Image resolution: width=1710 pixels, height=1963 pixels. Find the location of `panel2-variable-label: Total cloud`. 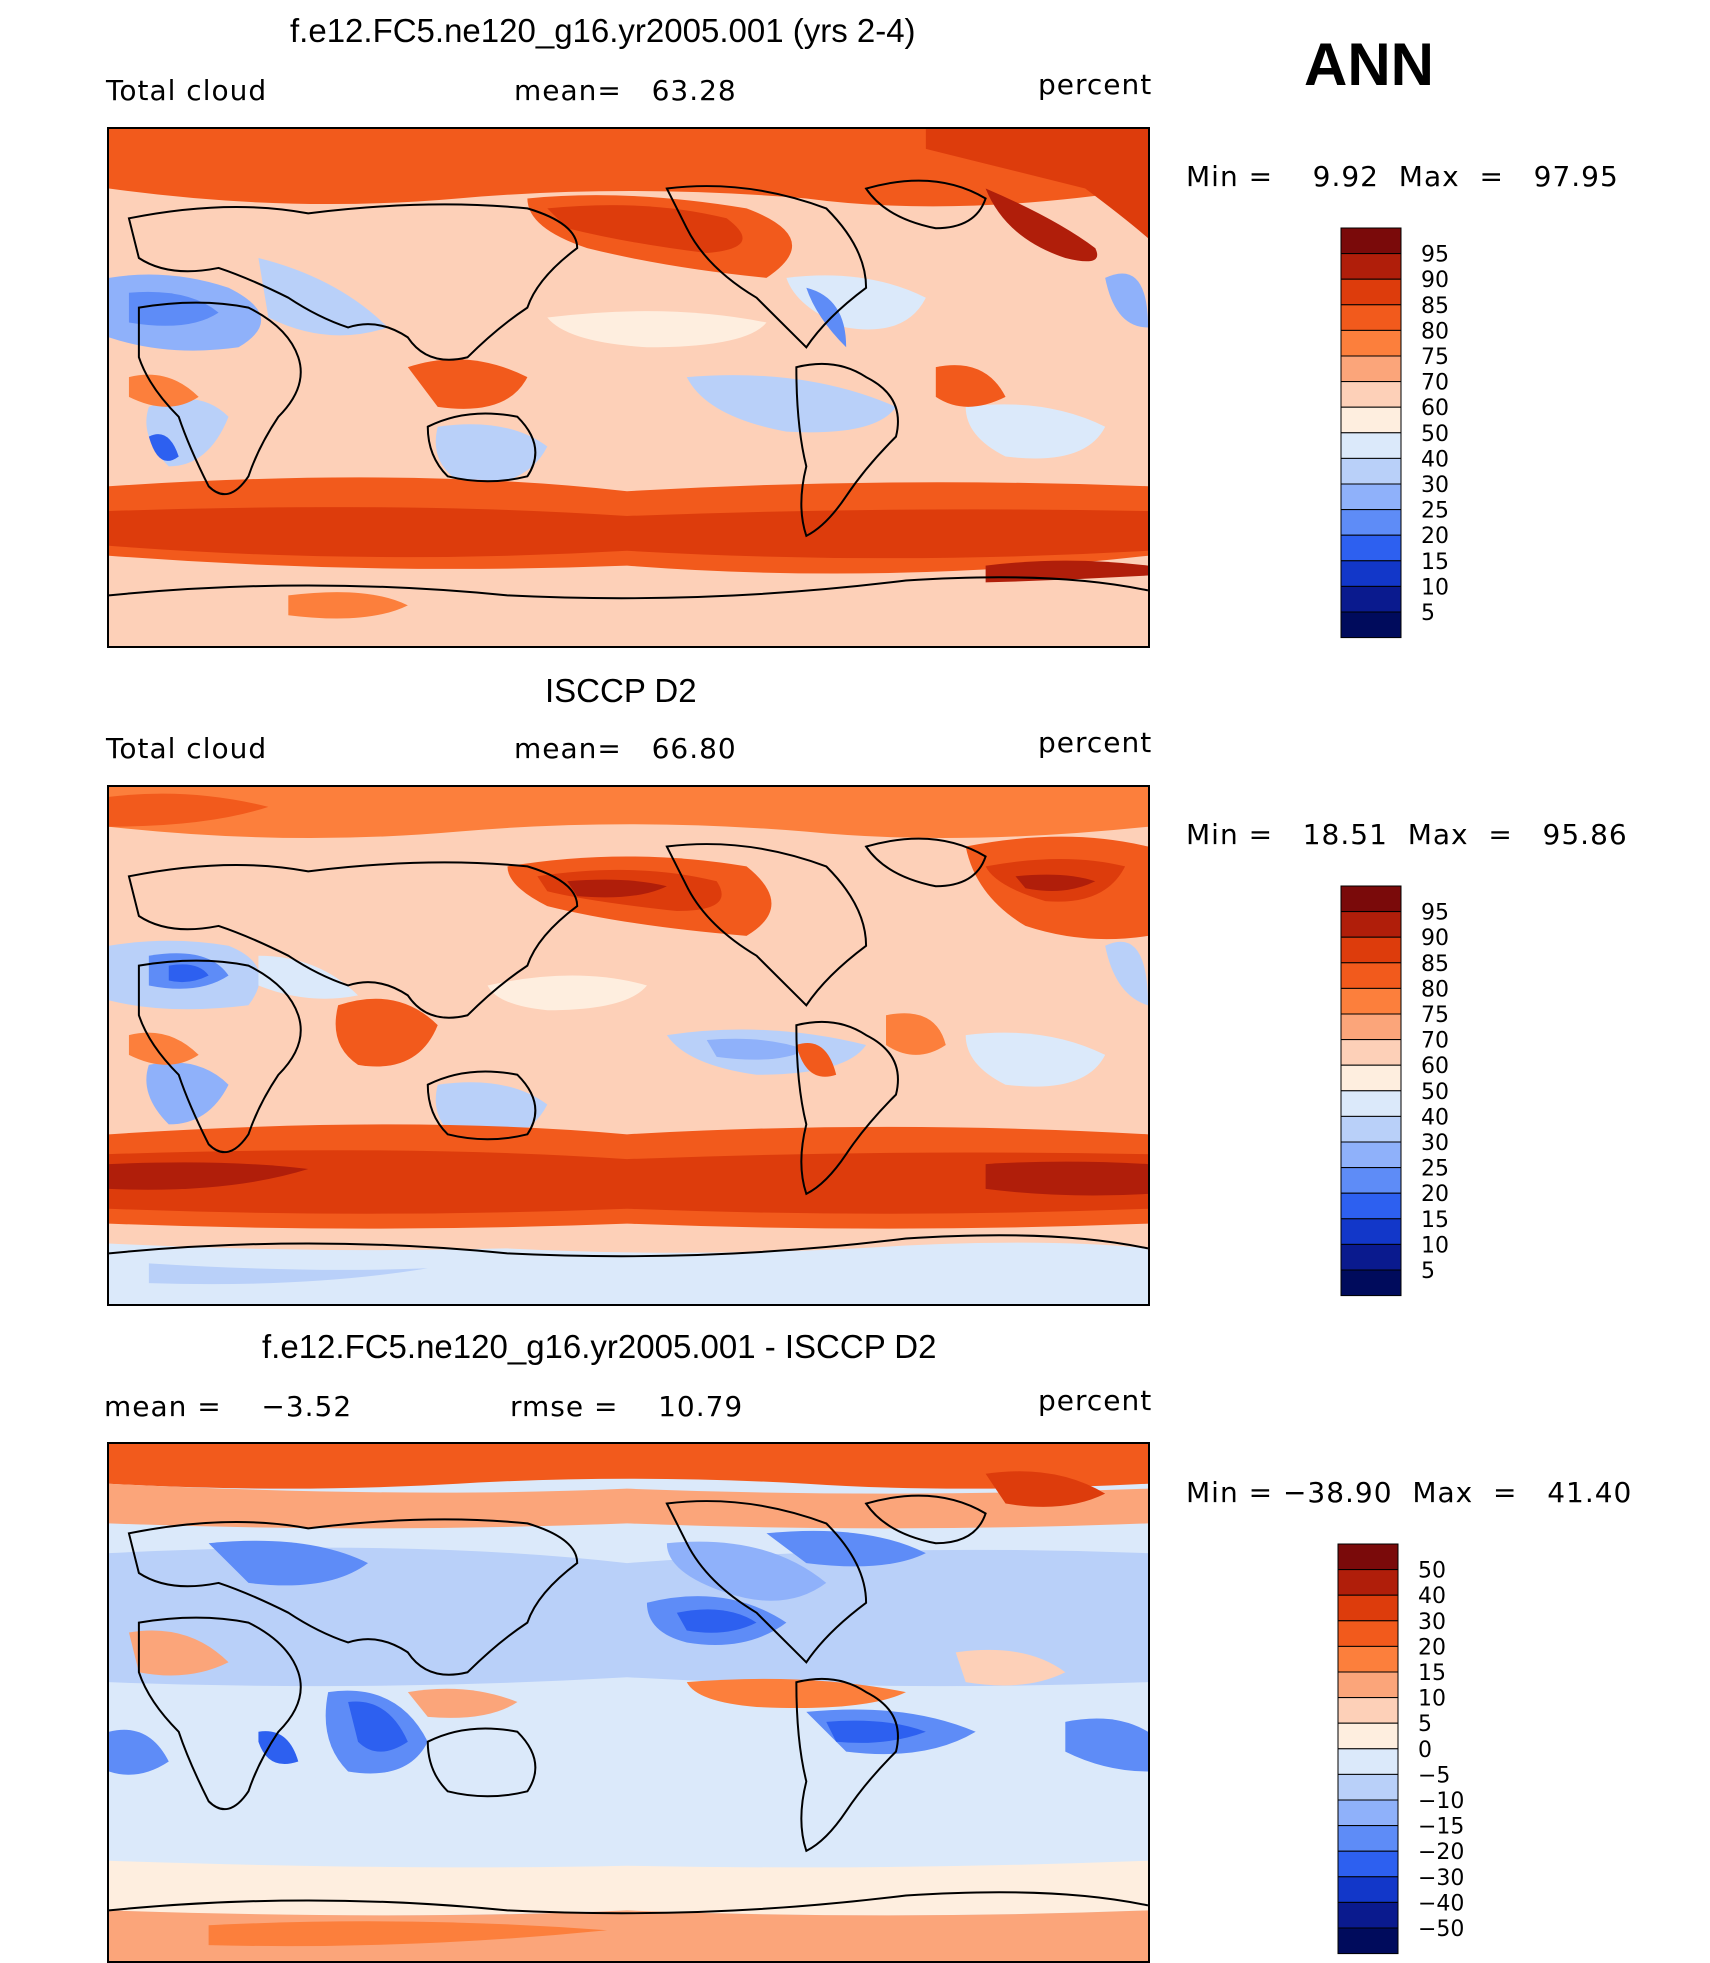

panel2-variable-label: Total cloud is located at coordinates (187, 748).